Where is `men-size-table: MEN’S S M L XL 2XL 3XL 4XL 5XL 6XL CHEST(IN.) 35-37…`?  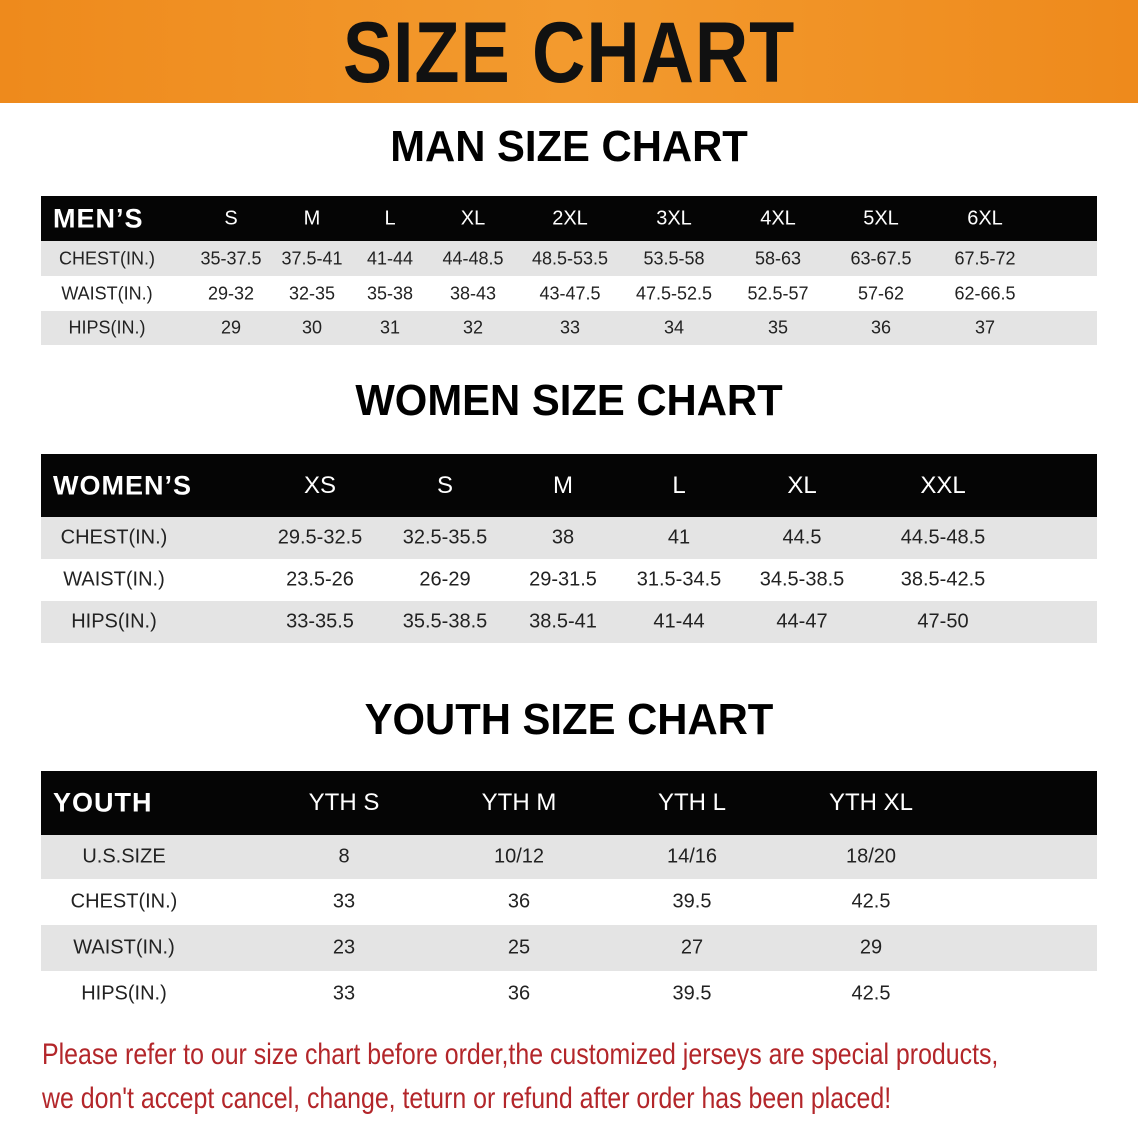 men-size-table: MEN’S S M L XL 2XL 3XL 4XL 5XL 6XL CHEST(IN.) 35-37… is located at coordinates (569, 271).